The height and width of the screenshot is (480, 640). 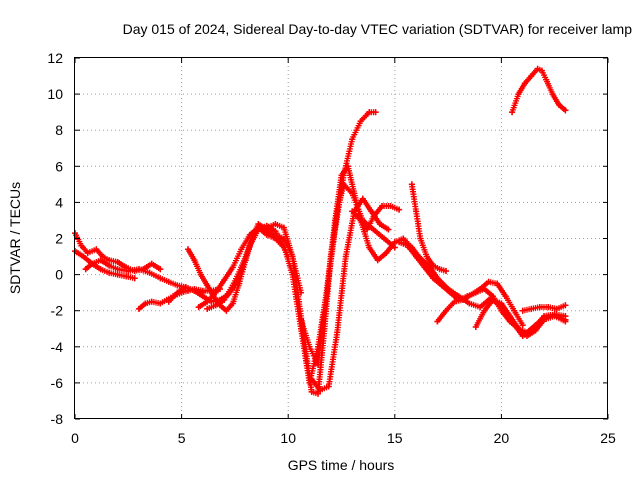 I want to click on x-tick-label: 15, so click(x=395, y=438).